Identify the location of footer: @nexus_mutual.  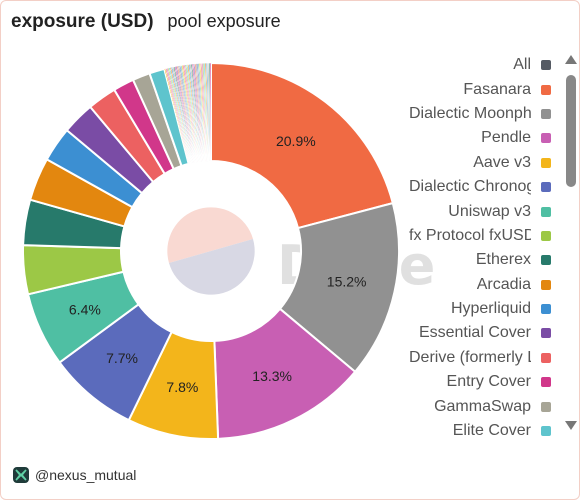
(74, 475).